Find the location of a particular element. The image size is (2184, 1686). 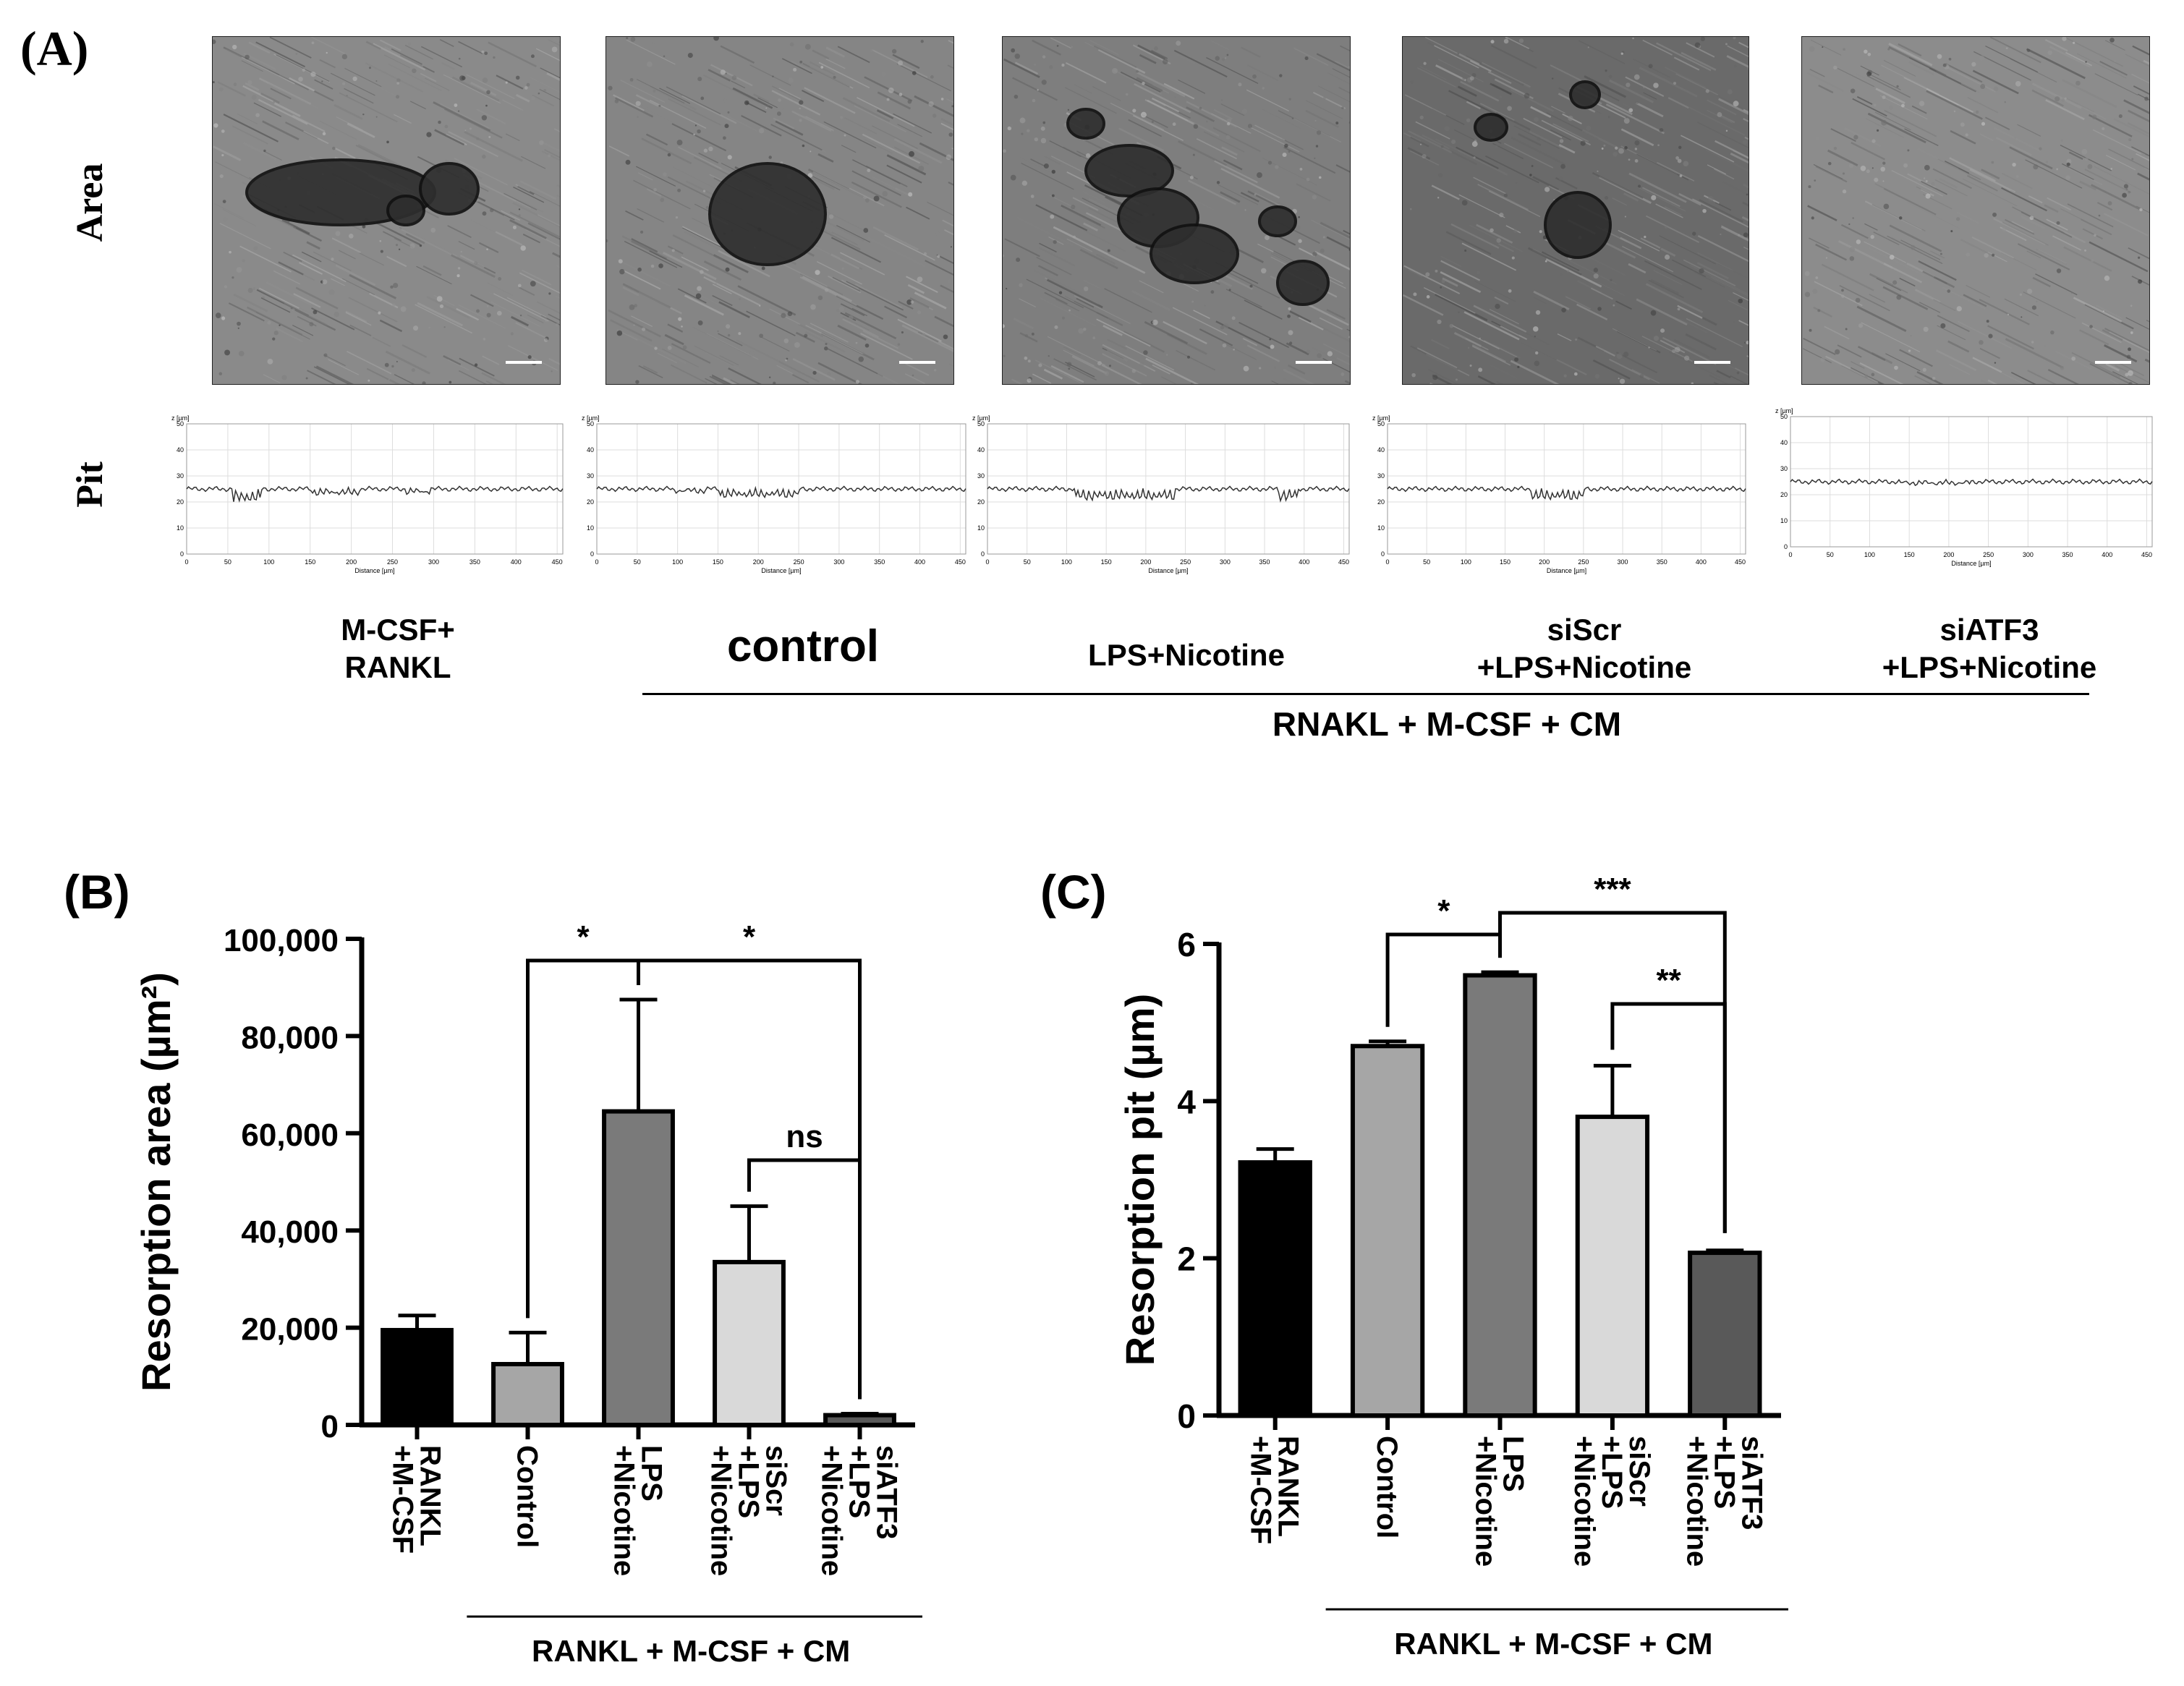

significance-label: * is located at coordinates (1443, 911).